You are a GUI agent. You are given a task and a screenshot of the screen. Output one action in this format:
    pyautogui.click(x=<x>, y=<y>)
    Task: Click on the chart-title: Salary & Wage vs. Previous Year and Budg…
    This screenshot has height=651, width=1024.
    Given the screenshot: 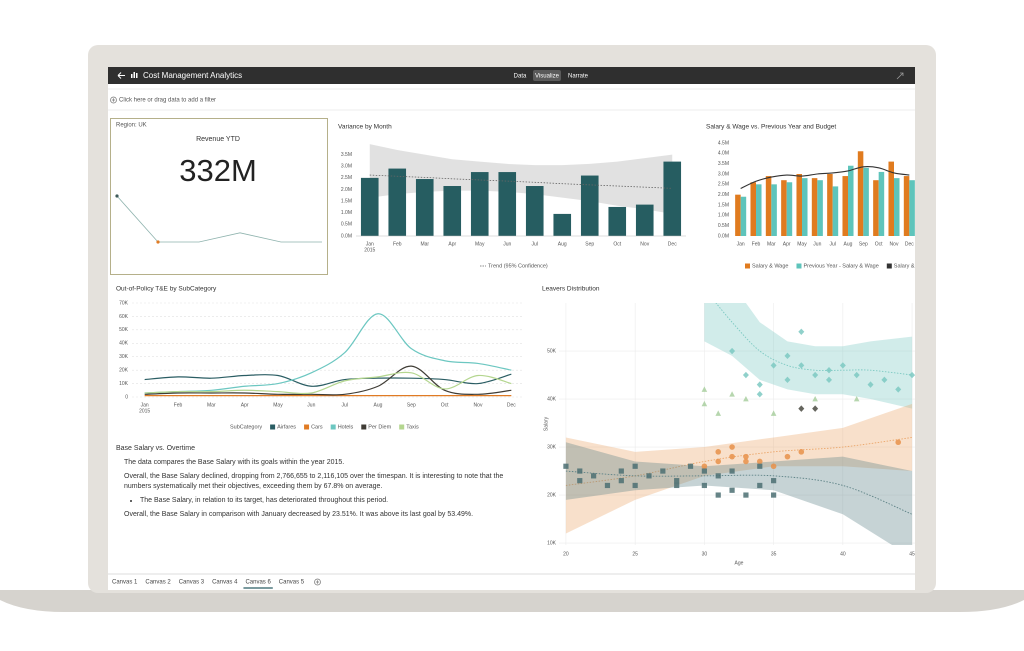 What is the action you would take?
    pyautogui.click(x=771, y=127)
    